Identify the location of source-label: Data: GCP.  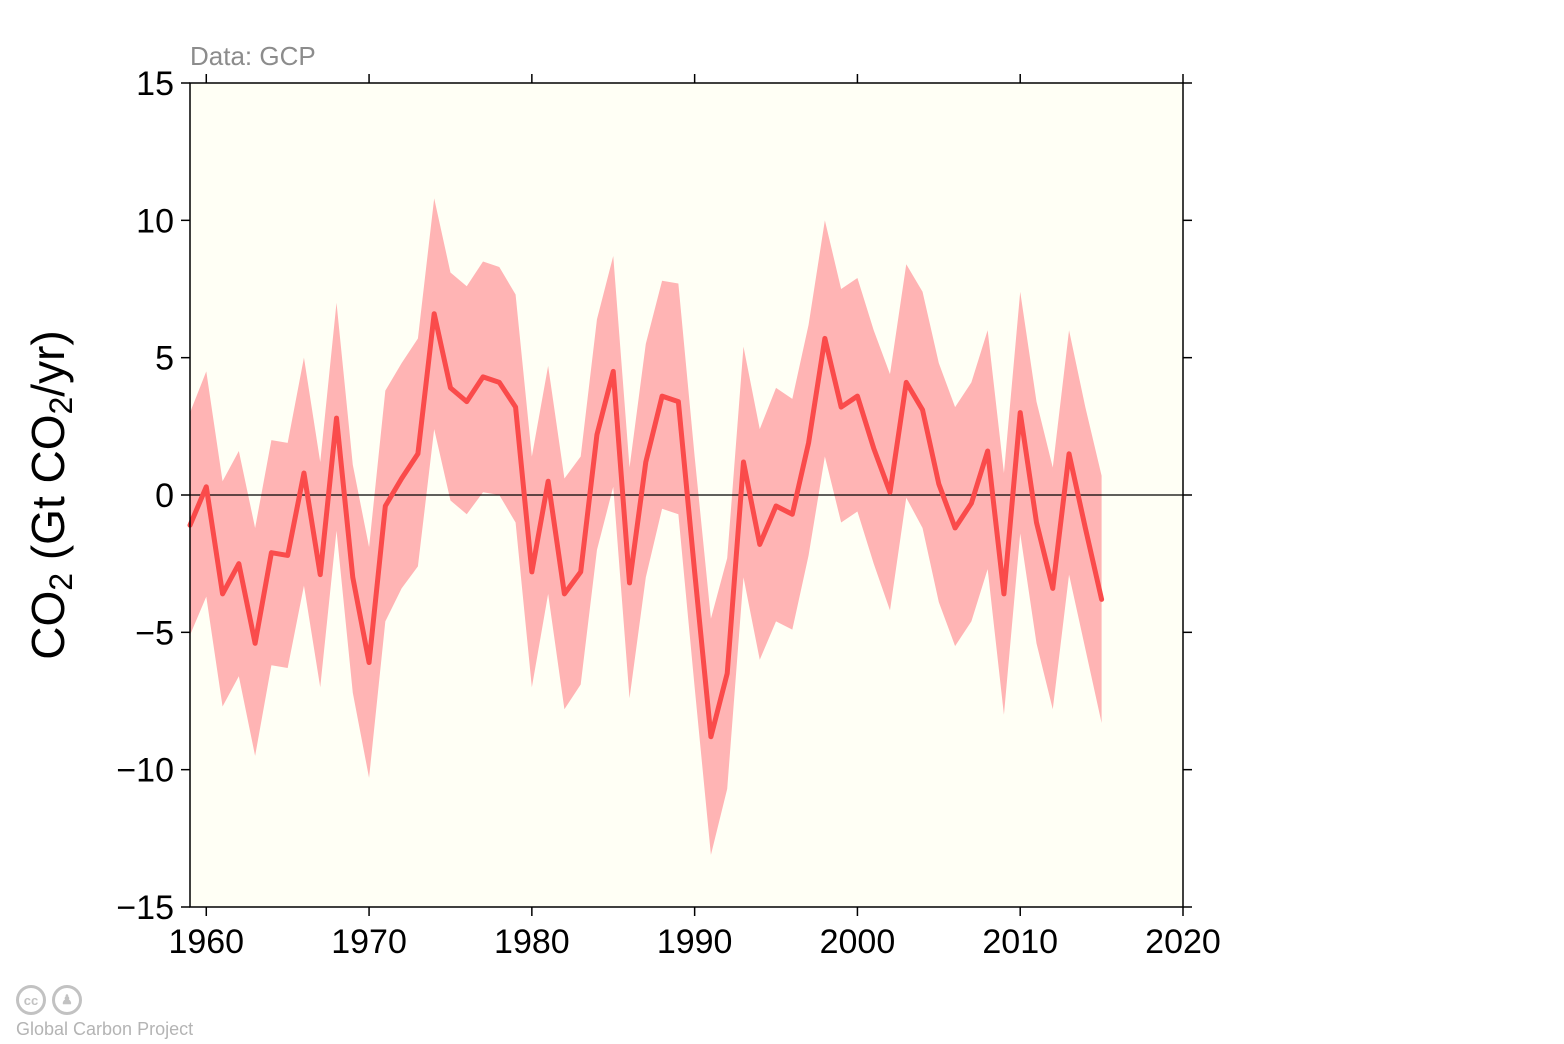
(253, 56).